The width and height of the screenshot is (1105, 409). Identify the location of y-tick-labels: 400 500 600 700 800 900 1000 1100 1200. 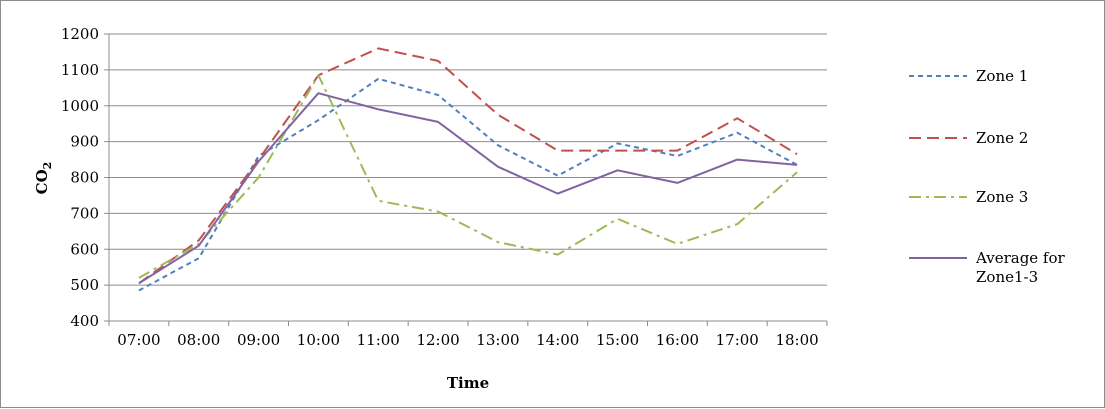
(80, 177).